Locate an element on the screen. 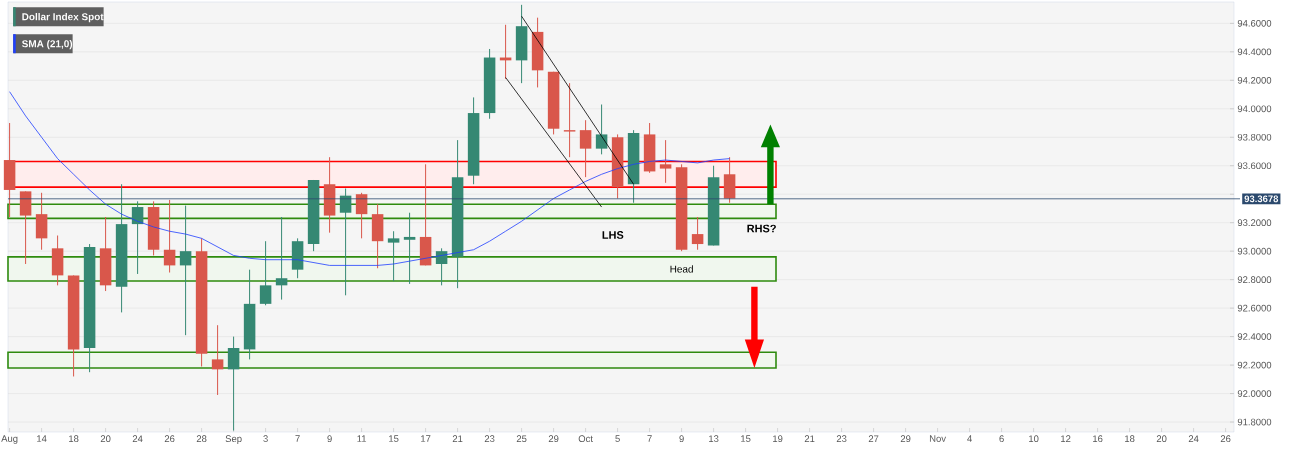 This screenshot has height=456, width=1307. x-tick-label: 27 is located at coordinates (873, 438).